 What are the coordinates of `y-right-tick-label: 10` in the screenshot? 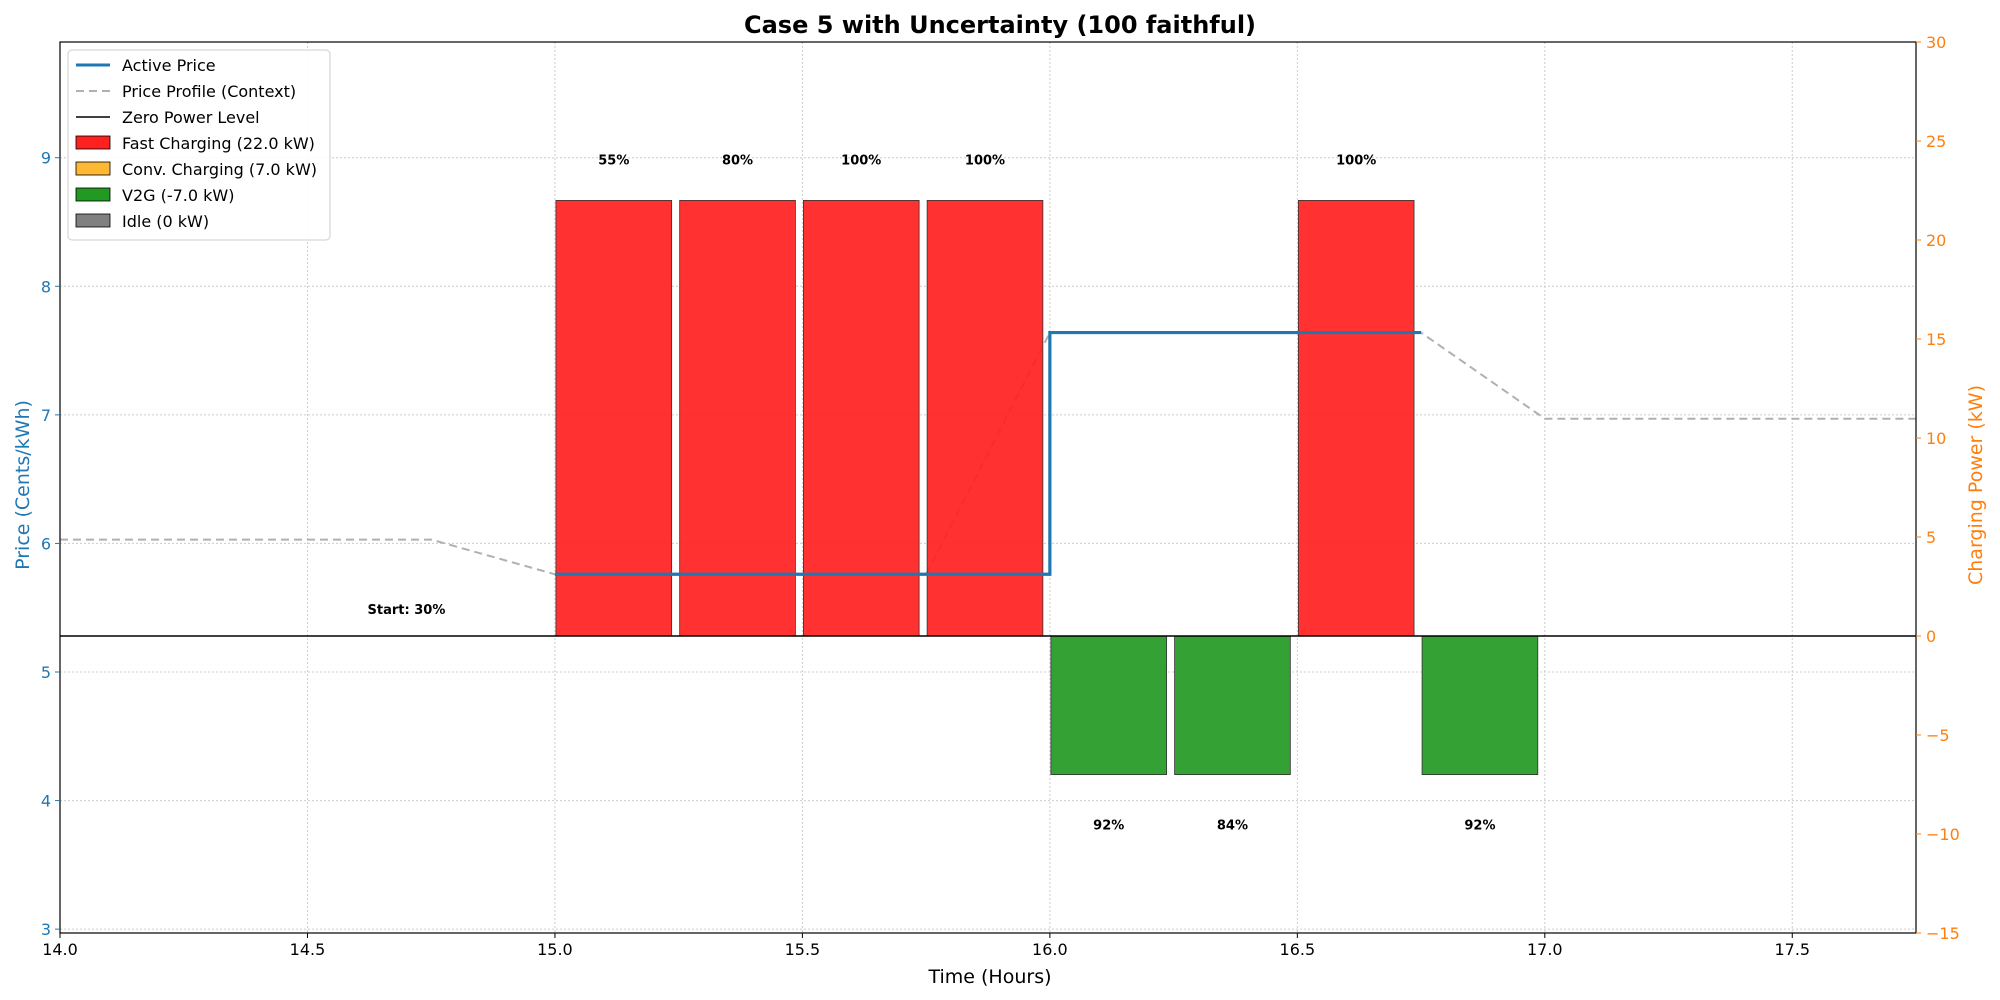 It's located at (1936, 438).